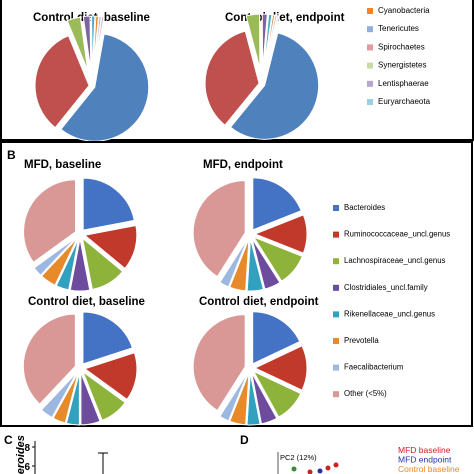  I want to click on legend-label-lachnospiraceae-uncl-genus: Lachnospiraceae_uncl.genus, so click(395, 260).